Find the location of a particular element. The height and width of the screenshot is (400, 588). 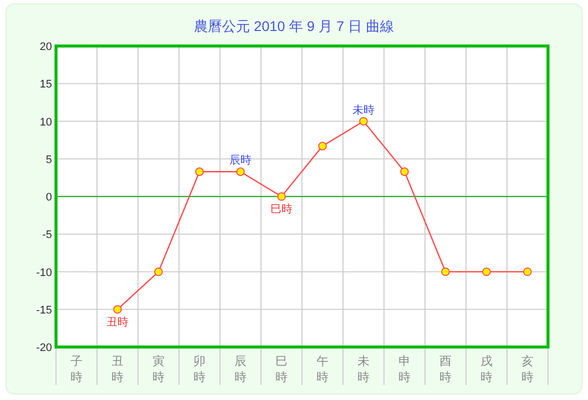

x-tick-label: 亥時 is located at coordinates (528, 369).